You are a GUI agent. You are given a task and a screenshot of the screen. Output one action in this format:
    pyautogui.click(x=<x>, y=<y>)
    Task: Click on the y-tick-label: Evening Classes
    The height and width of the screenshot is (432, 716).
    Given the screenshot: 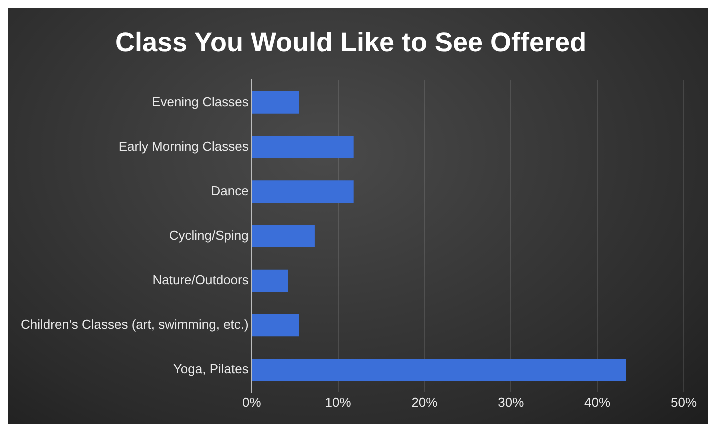 What is the action you would take?
    pyautogui.click(x=201, y=102)
    